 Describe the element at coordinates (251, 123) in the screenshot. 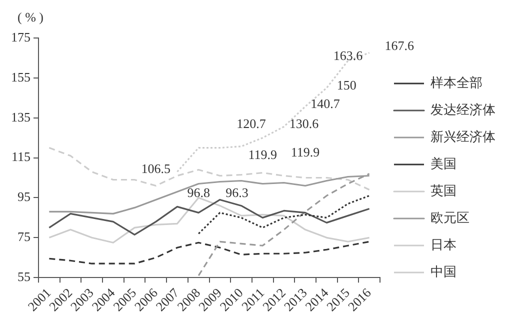

I see `annotation: 120.7` at that location.